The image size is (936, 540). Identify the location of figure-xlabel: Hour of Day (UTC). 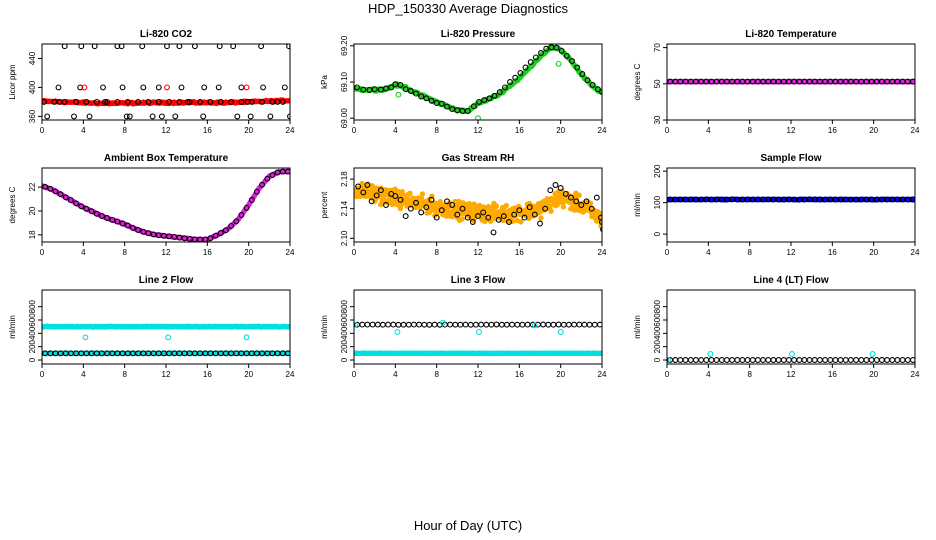
(468, 525).